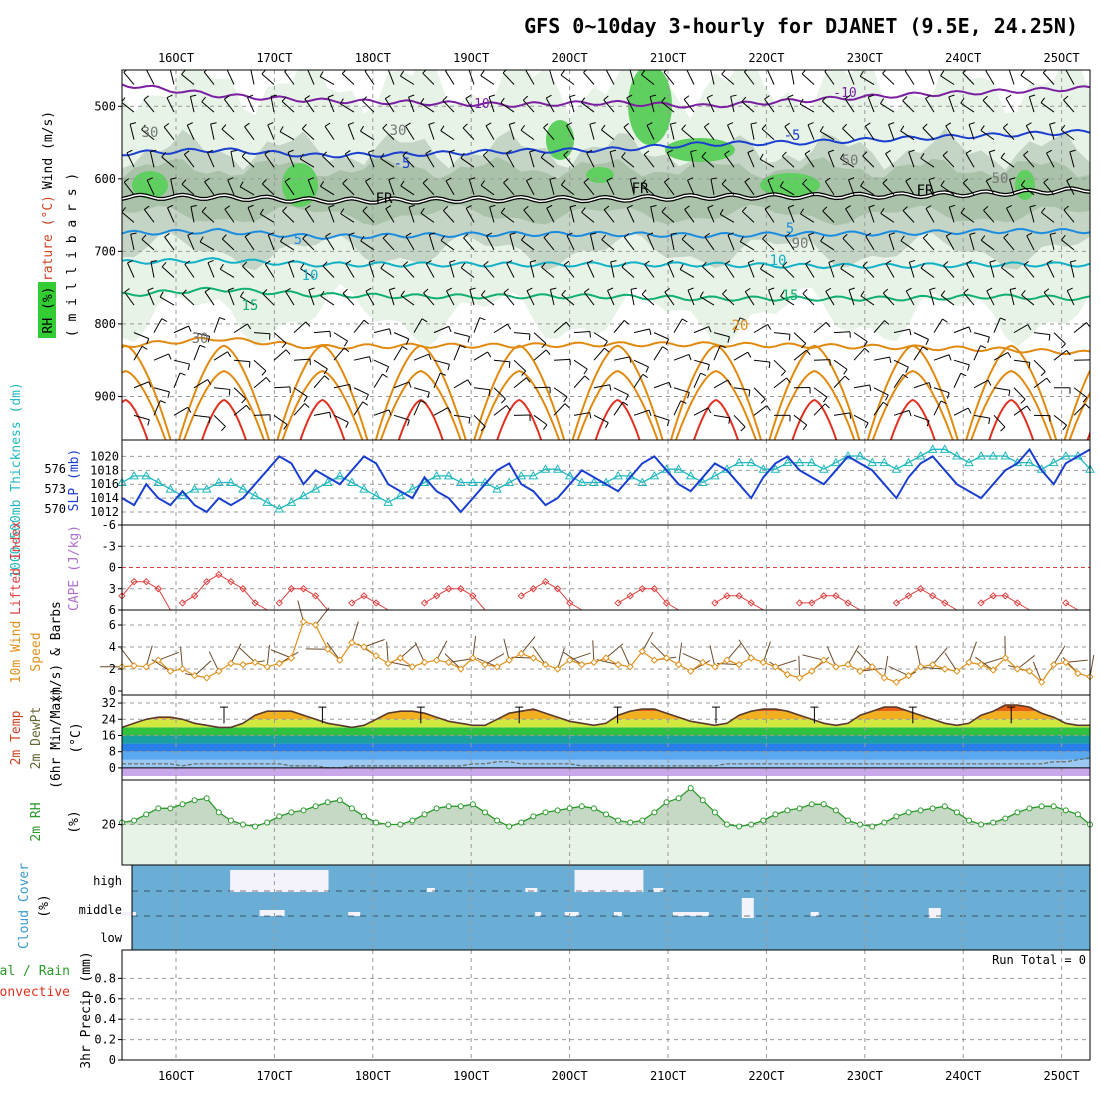 Image resolution: width=1100 pixels, height=1100 pixels. Describe the element at coordinates (531, 890) in the screenshot. I see `cloud-patch` at that location.